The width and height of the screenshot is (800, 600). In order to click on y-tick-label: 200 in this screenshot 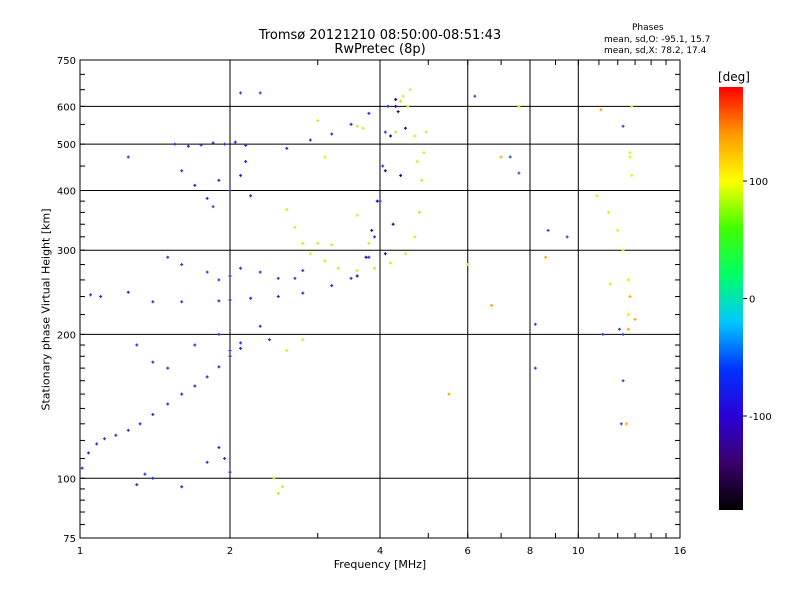, I will do `click(66, 335)`.